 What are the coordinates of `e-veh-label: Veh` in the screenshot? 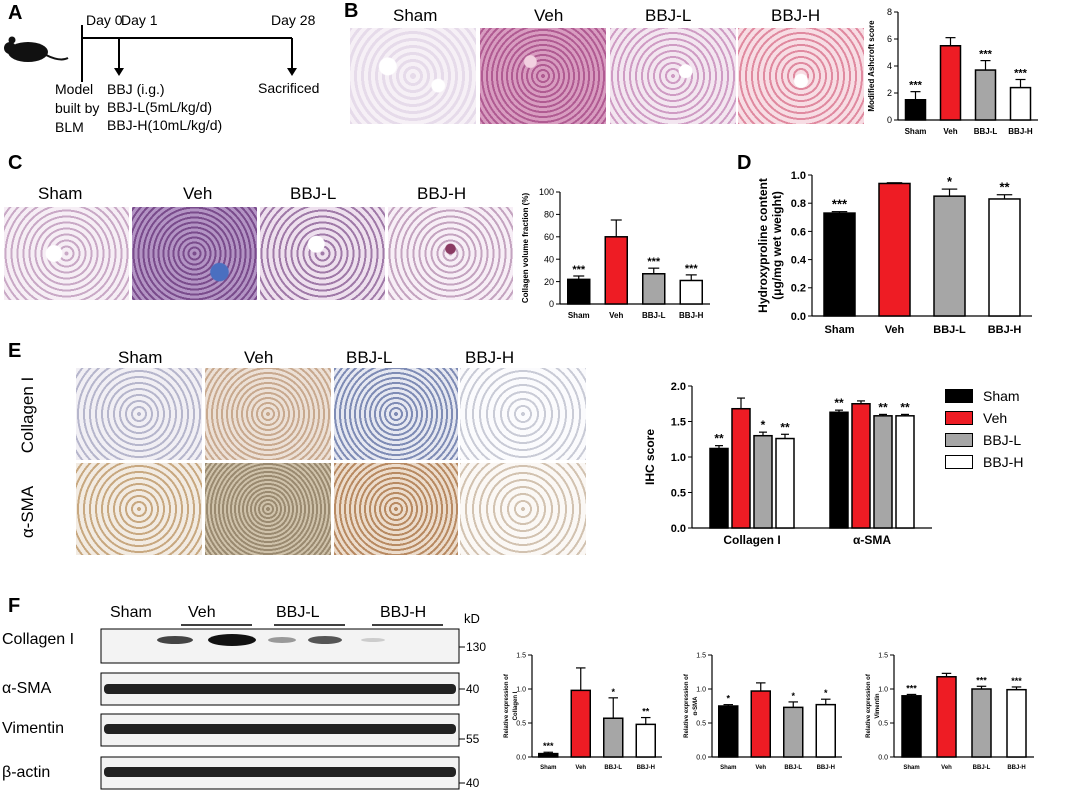 It's located at (259, 357).